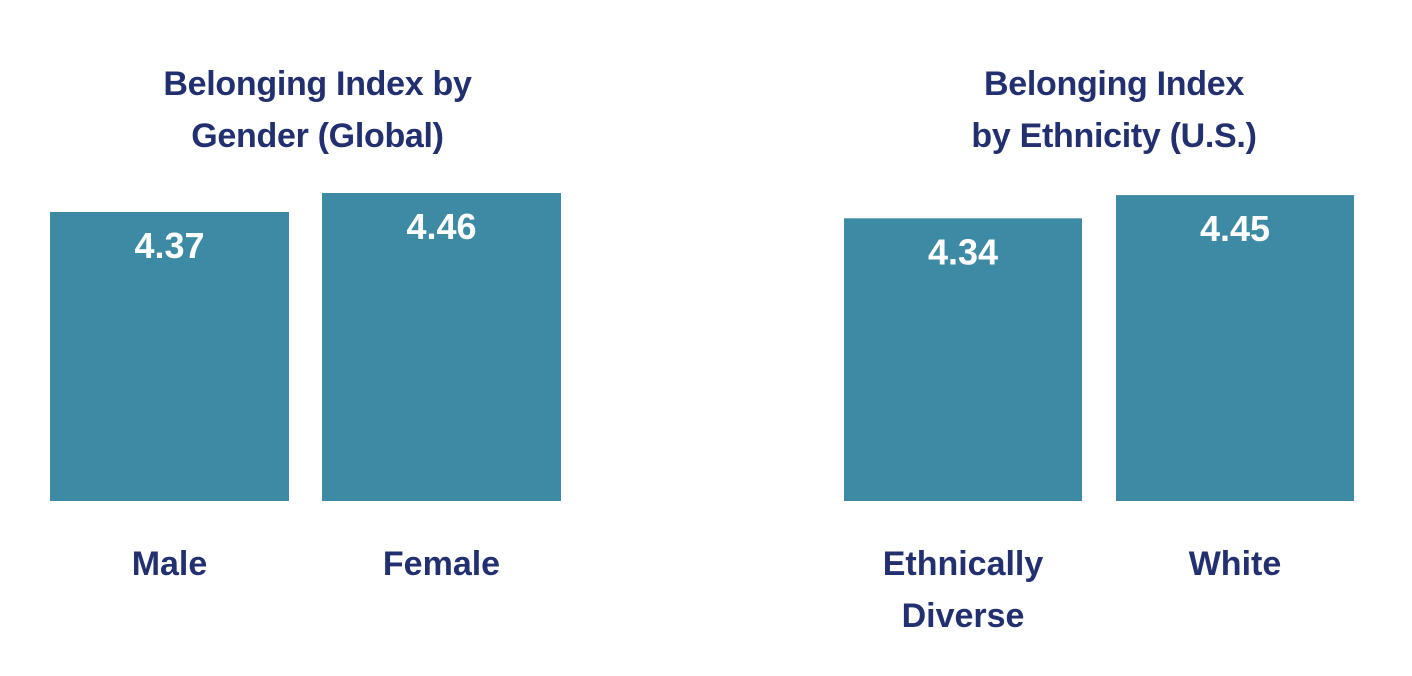 The height and width of the screenshot is (676, 1412). I want to click on category-label: Female, so click(441, 564).